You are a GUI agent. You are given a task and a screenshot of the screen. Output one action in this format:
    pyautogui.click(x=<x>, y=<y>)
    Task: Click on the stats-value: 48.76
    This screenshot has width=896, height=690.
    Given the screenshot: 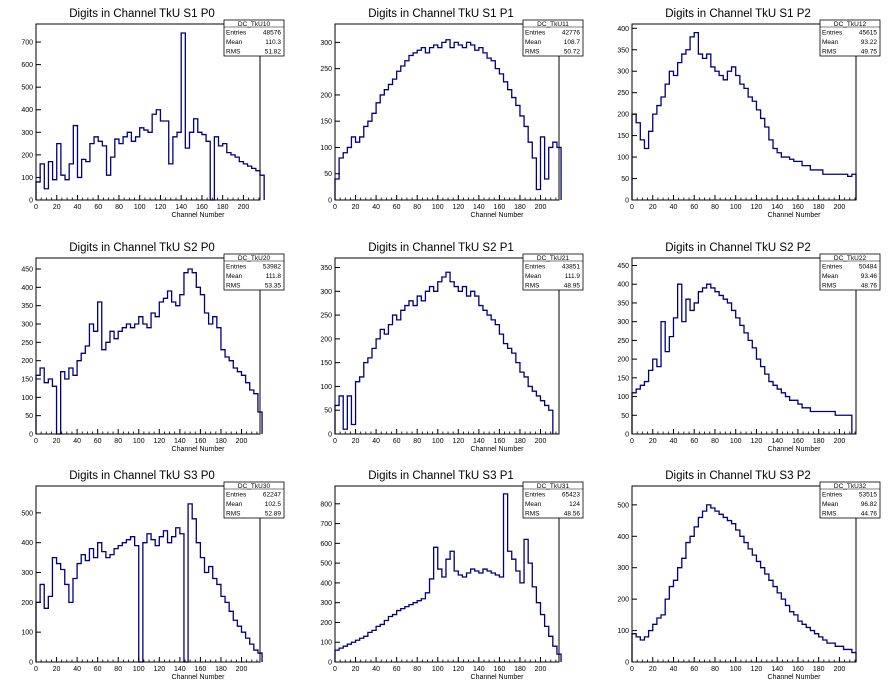 What is the action you would take?
    pyautogui.click(x=869, y=286)
    